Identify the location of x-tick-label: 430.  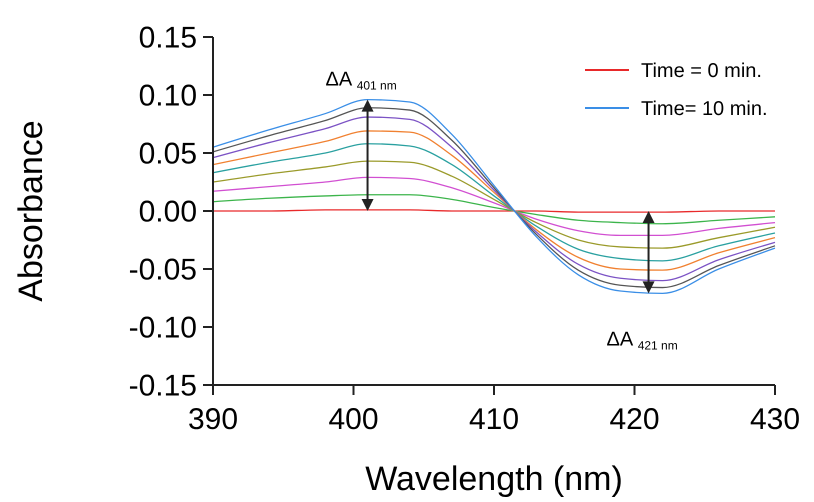
(775, 419).